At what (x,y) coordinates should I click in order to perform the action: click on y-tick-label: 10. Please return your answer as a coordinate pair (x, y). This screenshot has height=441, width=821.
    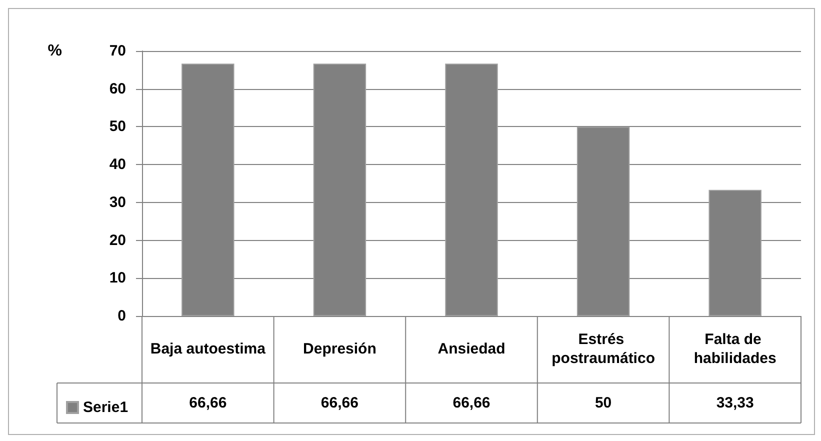
    Looking at the image, I should click on (117, 278).